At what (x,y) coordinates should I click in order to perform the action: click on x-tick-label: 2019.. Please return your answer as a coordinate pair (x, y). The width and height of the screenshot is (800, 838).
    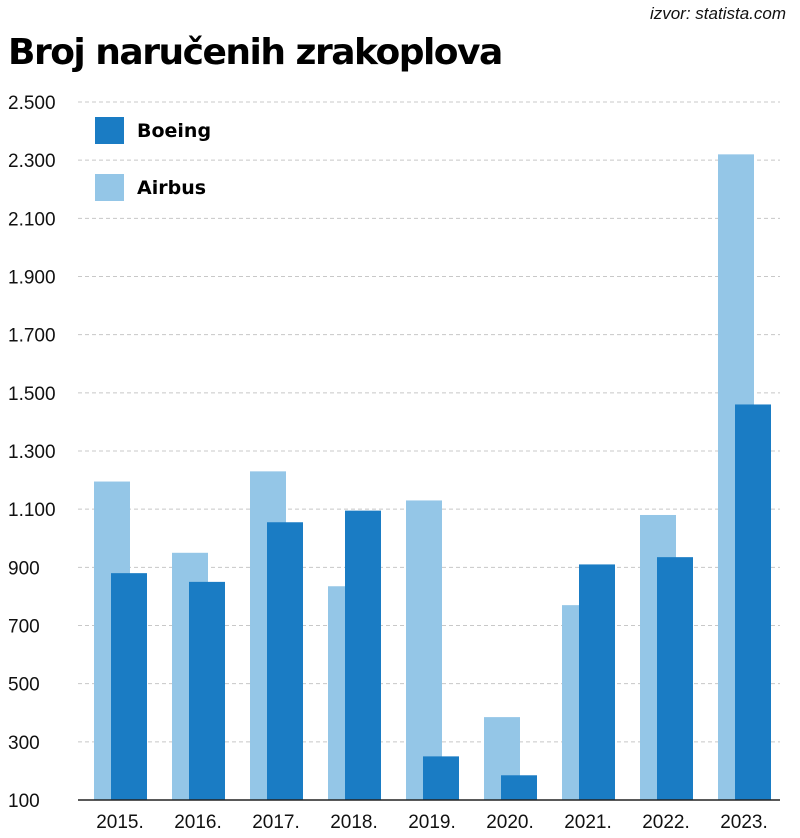
    Looking at the image, I should click on (432, 822).